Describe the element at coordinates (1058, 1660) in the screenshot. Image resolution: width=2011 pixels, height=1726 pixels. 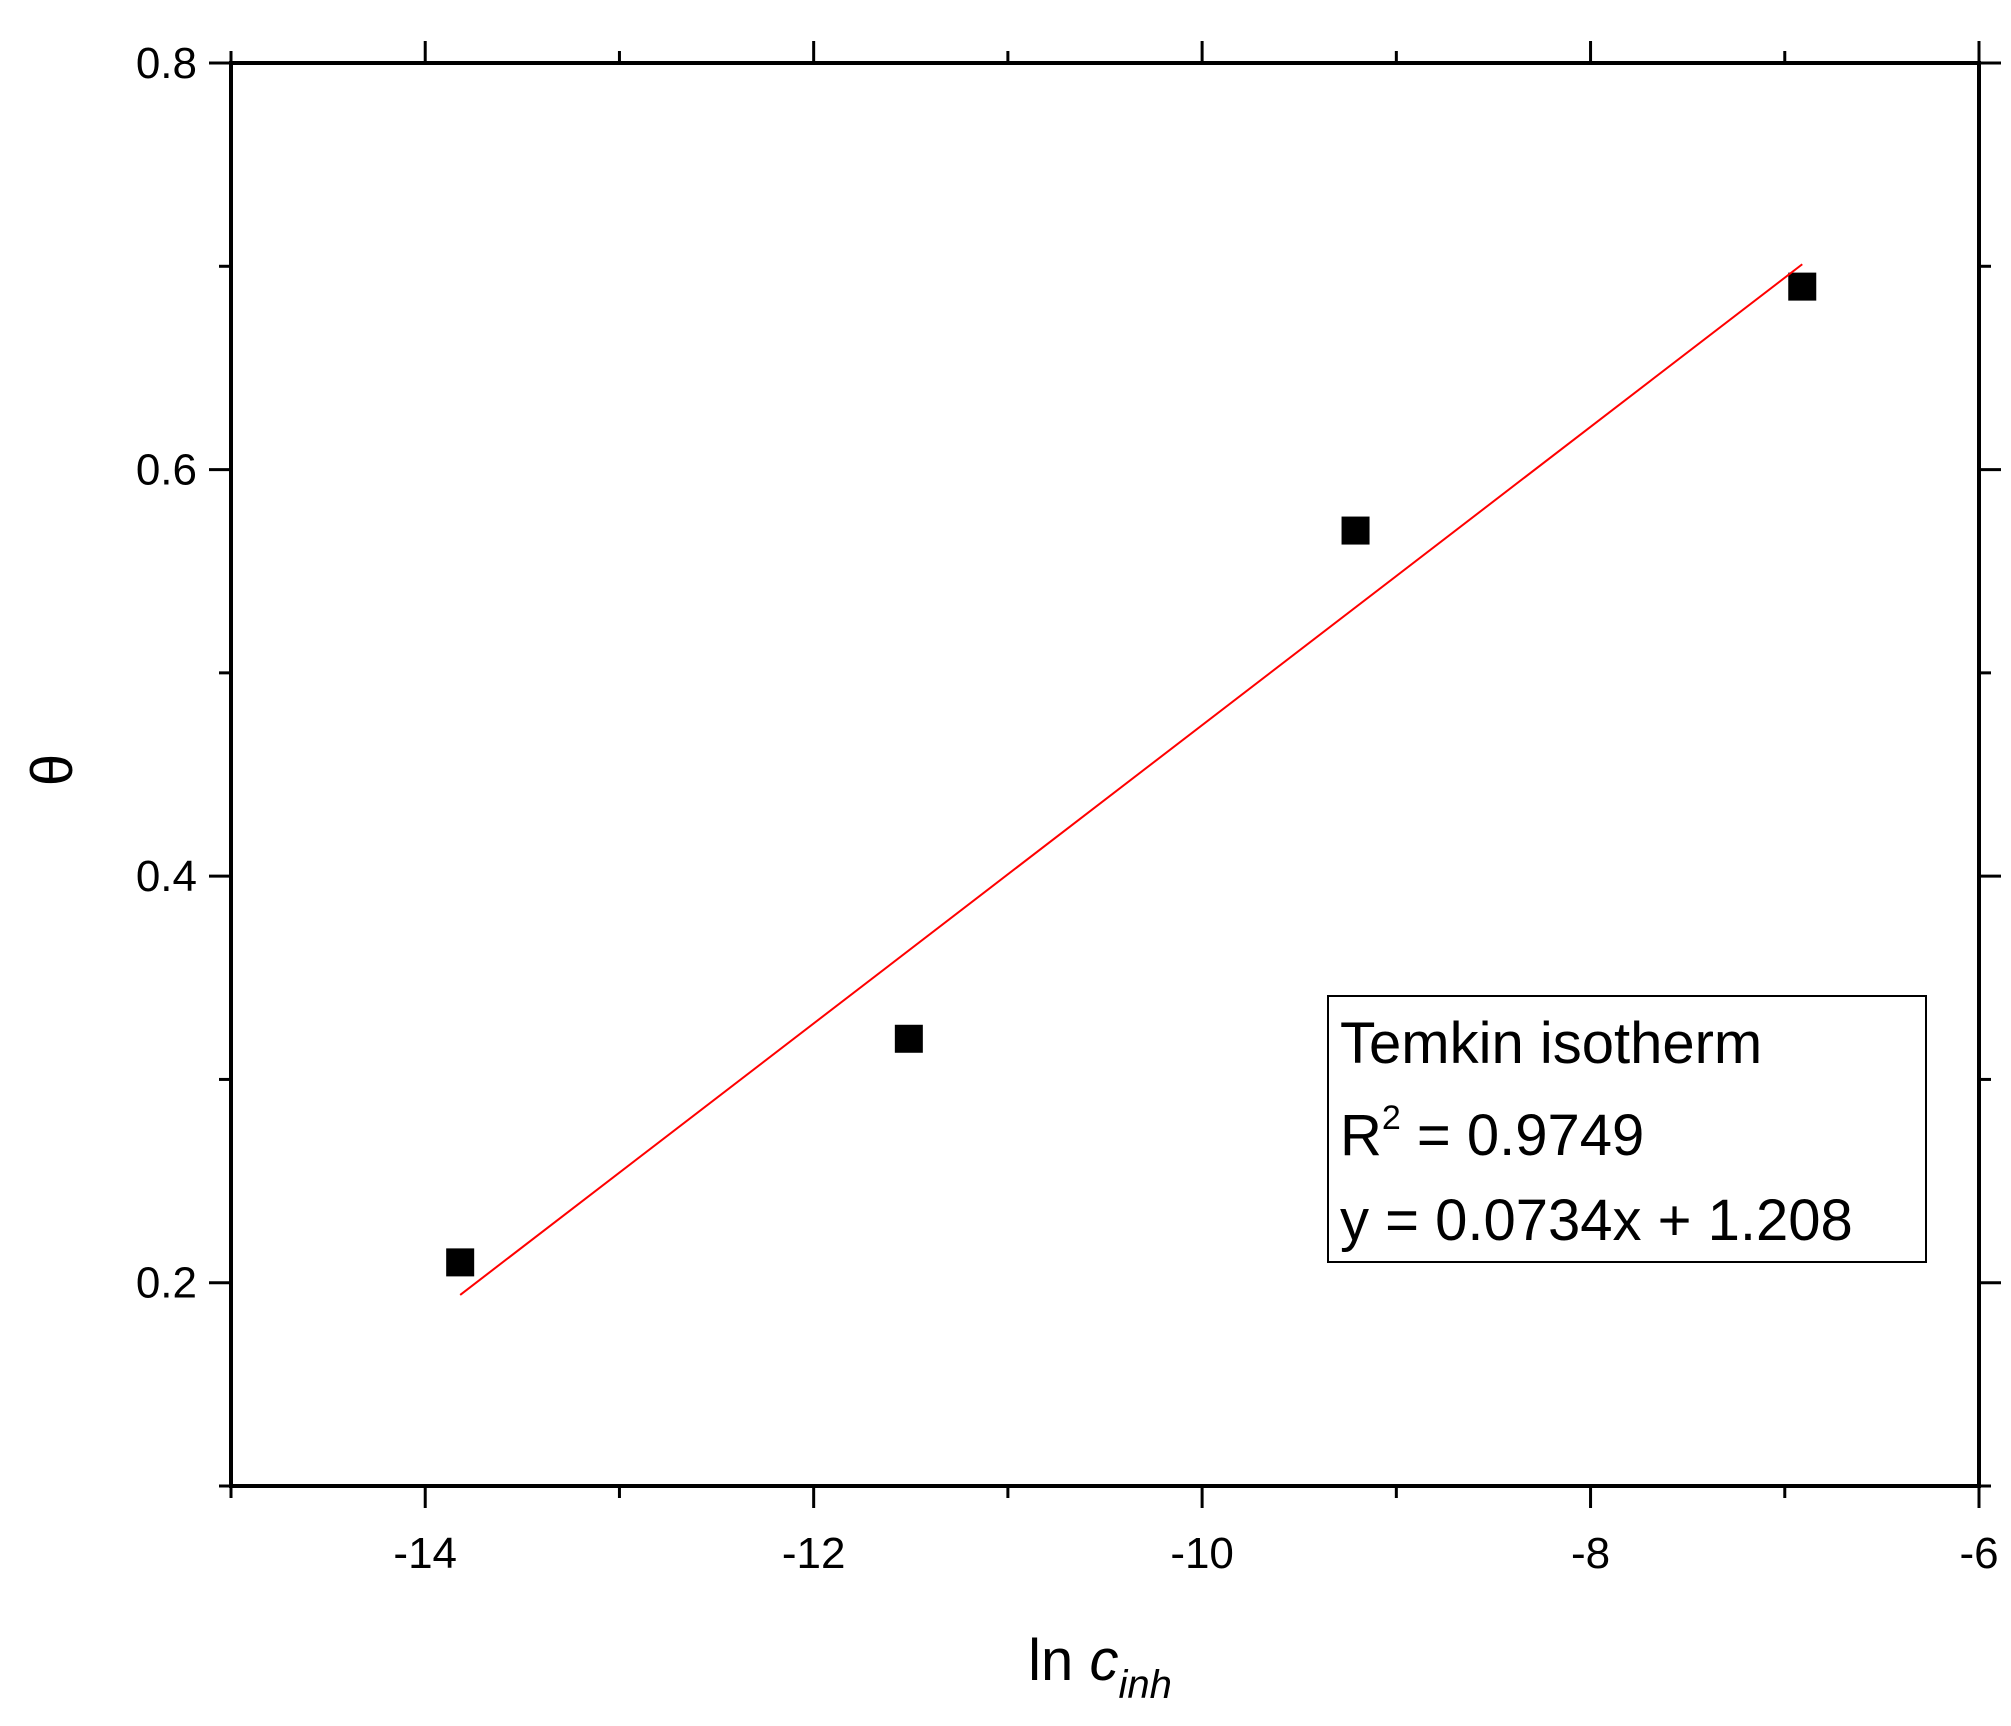
I see `x-axis-title-main: ln` at that location.